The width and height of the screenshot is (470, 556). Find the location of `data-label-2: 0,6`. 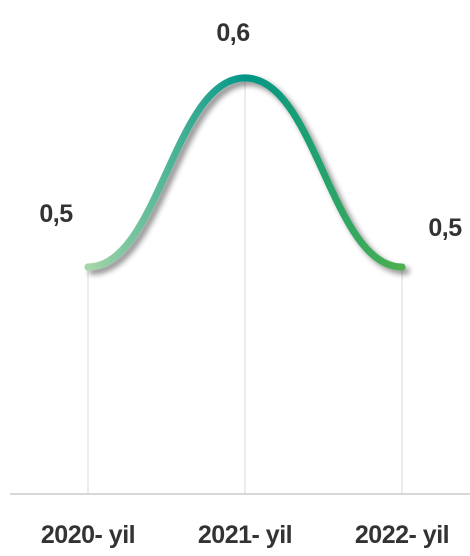

data-label-2: 0,6 is located at coordinates (232, 33).